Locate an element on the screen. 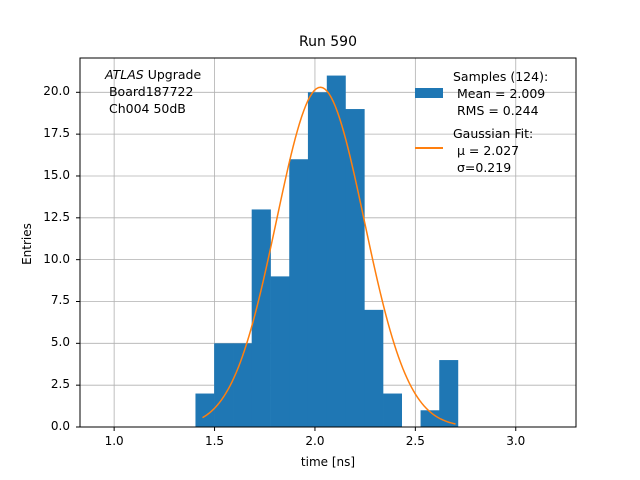 This screenshot has height=480, width=640. x-tick-label: 2.0 is located at coordinates (315, 441).